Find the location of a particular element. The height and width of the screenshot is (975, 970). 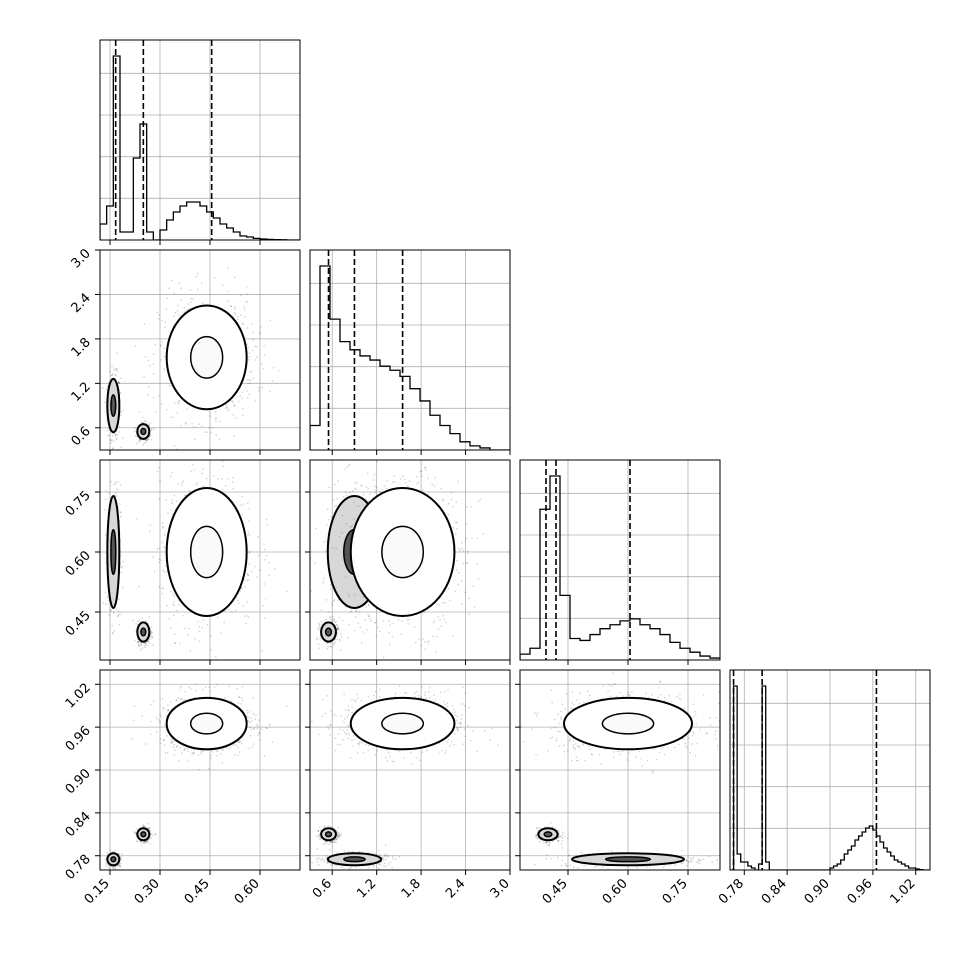

contour-inner is located at coordinates (329, 632).